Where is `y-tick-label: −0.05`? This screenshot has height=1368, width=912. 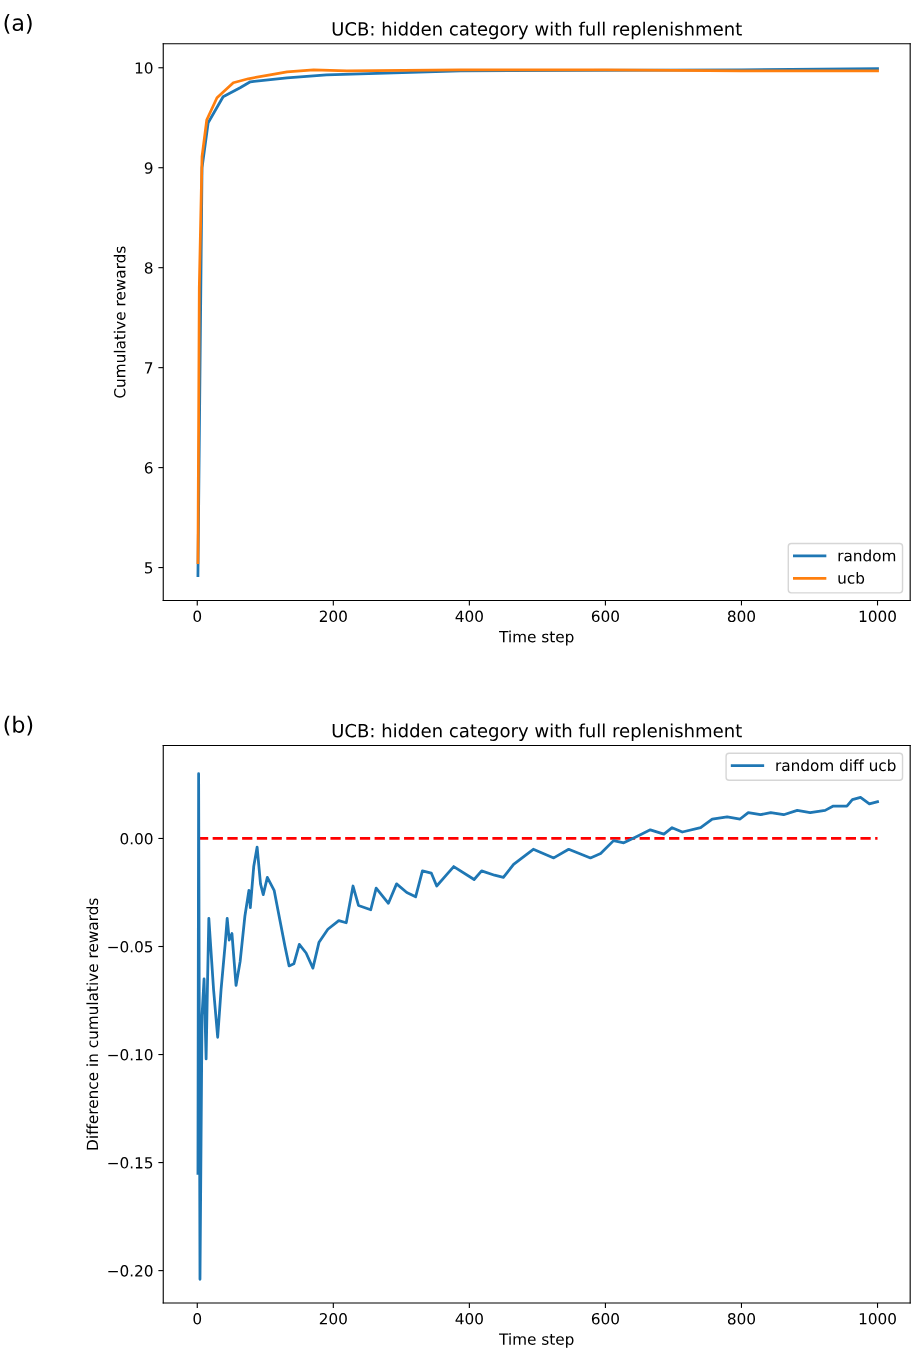
y-tick-label: −0.05 is located at coordinates (130, 946).